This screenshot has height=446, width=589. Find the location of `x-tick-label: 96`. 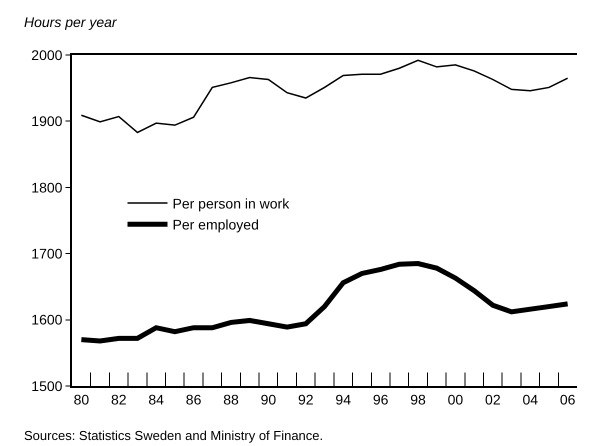

x-tick-label: 96 is located at coordinates (380, 400).